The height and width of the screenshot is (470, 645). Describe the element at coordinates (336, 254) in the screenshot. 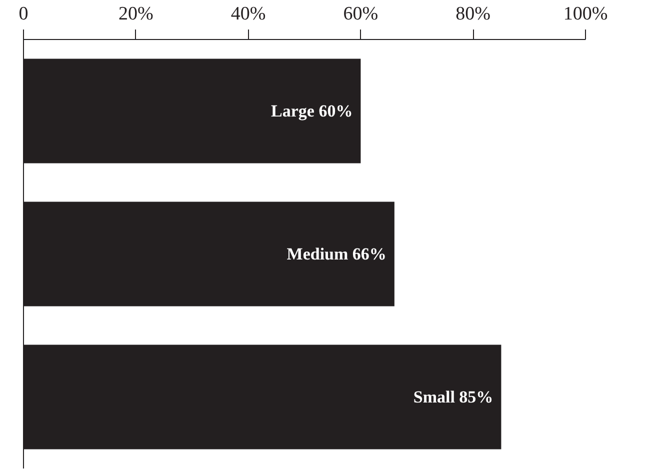

I see `category-label: Medium 66%` at that location.